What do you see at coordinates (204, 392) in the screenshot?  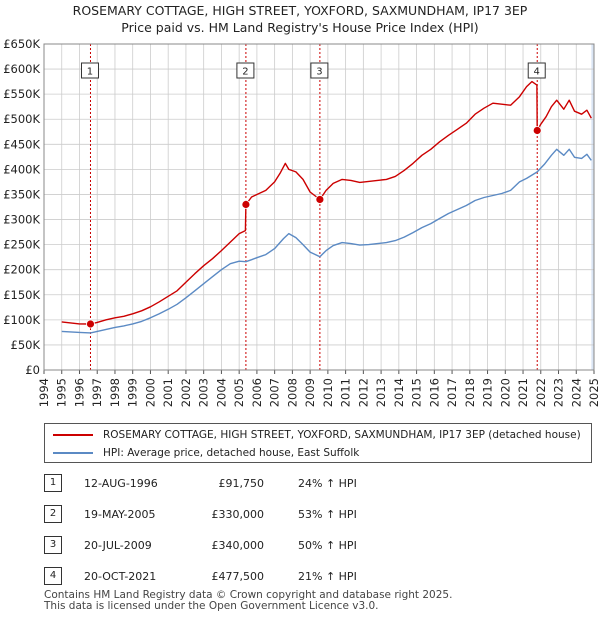 I see `x-tick-label: 2003` at bounding box center [204, 392].